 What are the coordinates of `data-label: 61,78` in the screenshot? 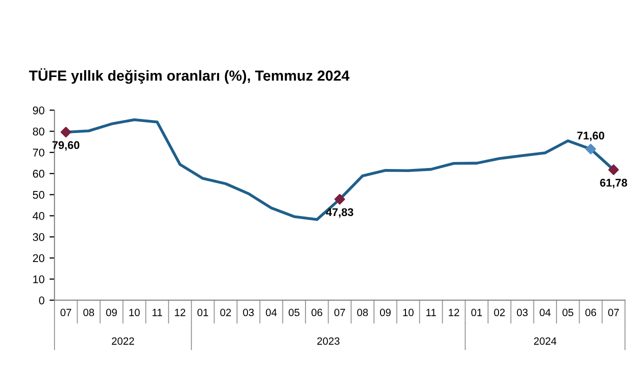 It's located at (614, 183).